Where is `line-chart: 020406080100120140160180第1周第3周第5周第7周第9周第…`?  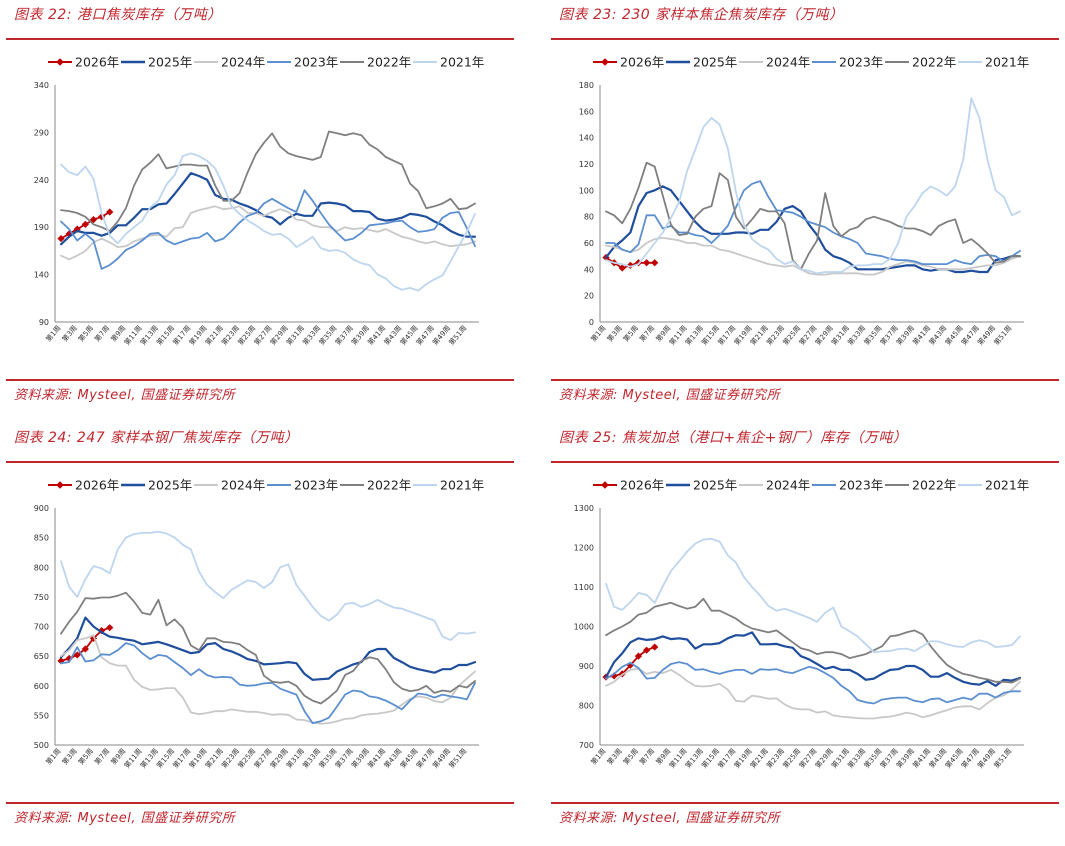 line-chart: 020406080100120140160180第1周第3周第5周第7周第9周第… is located at coordinates (804, 201).